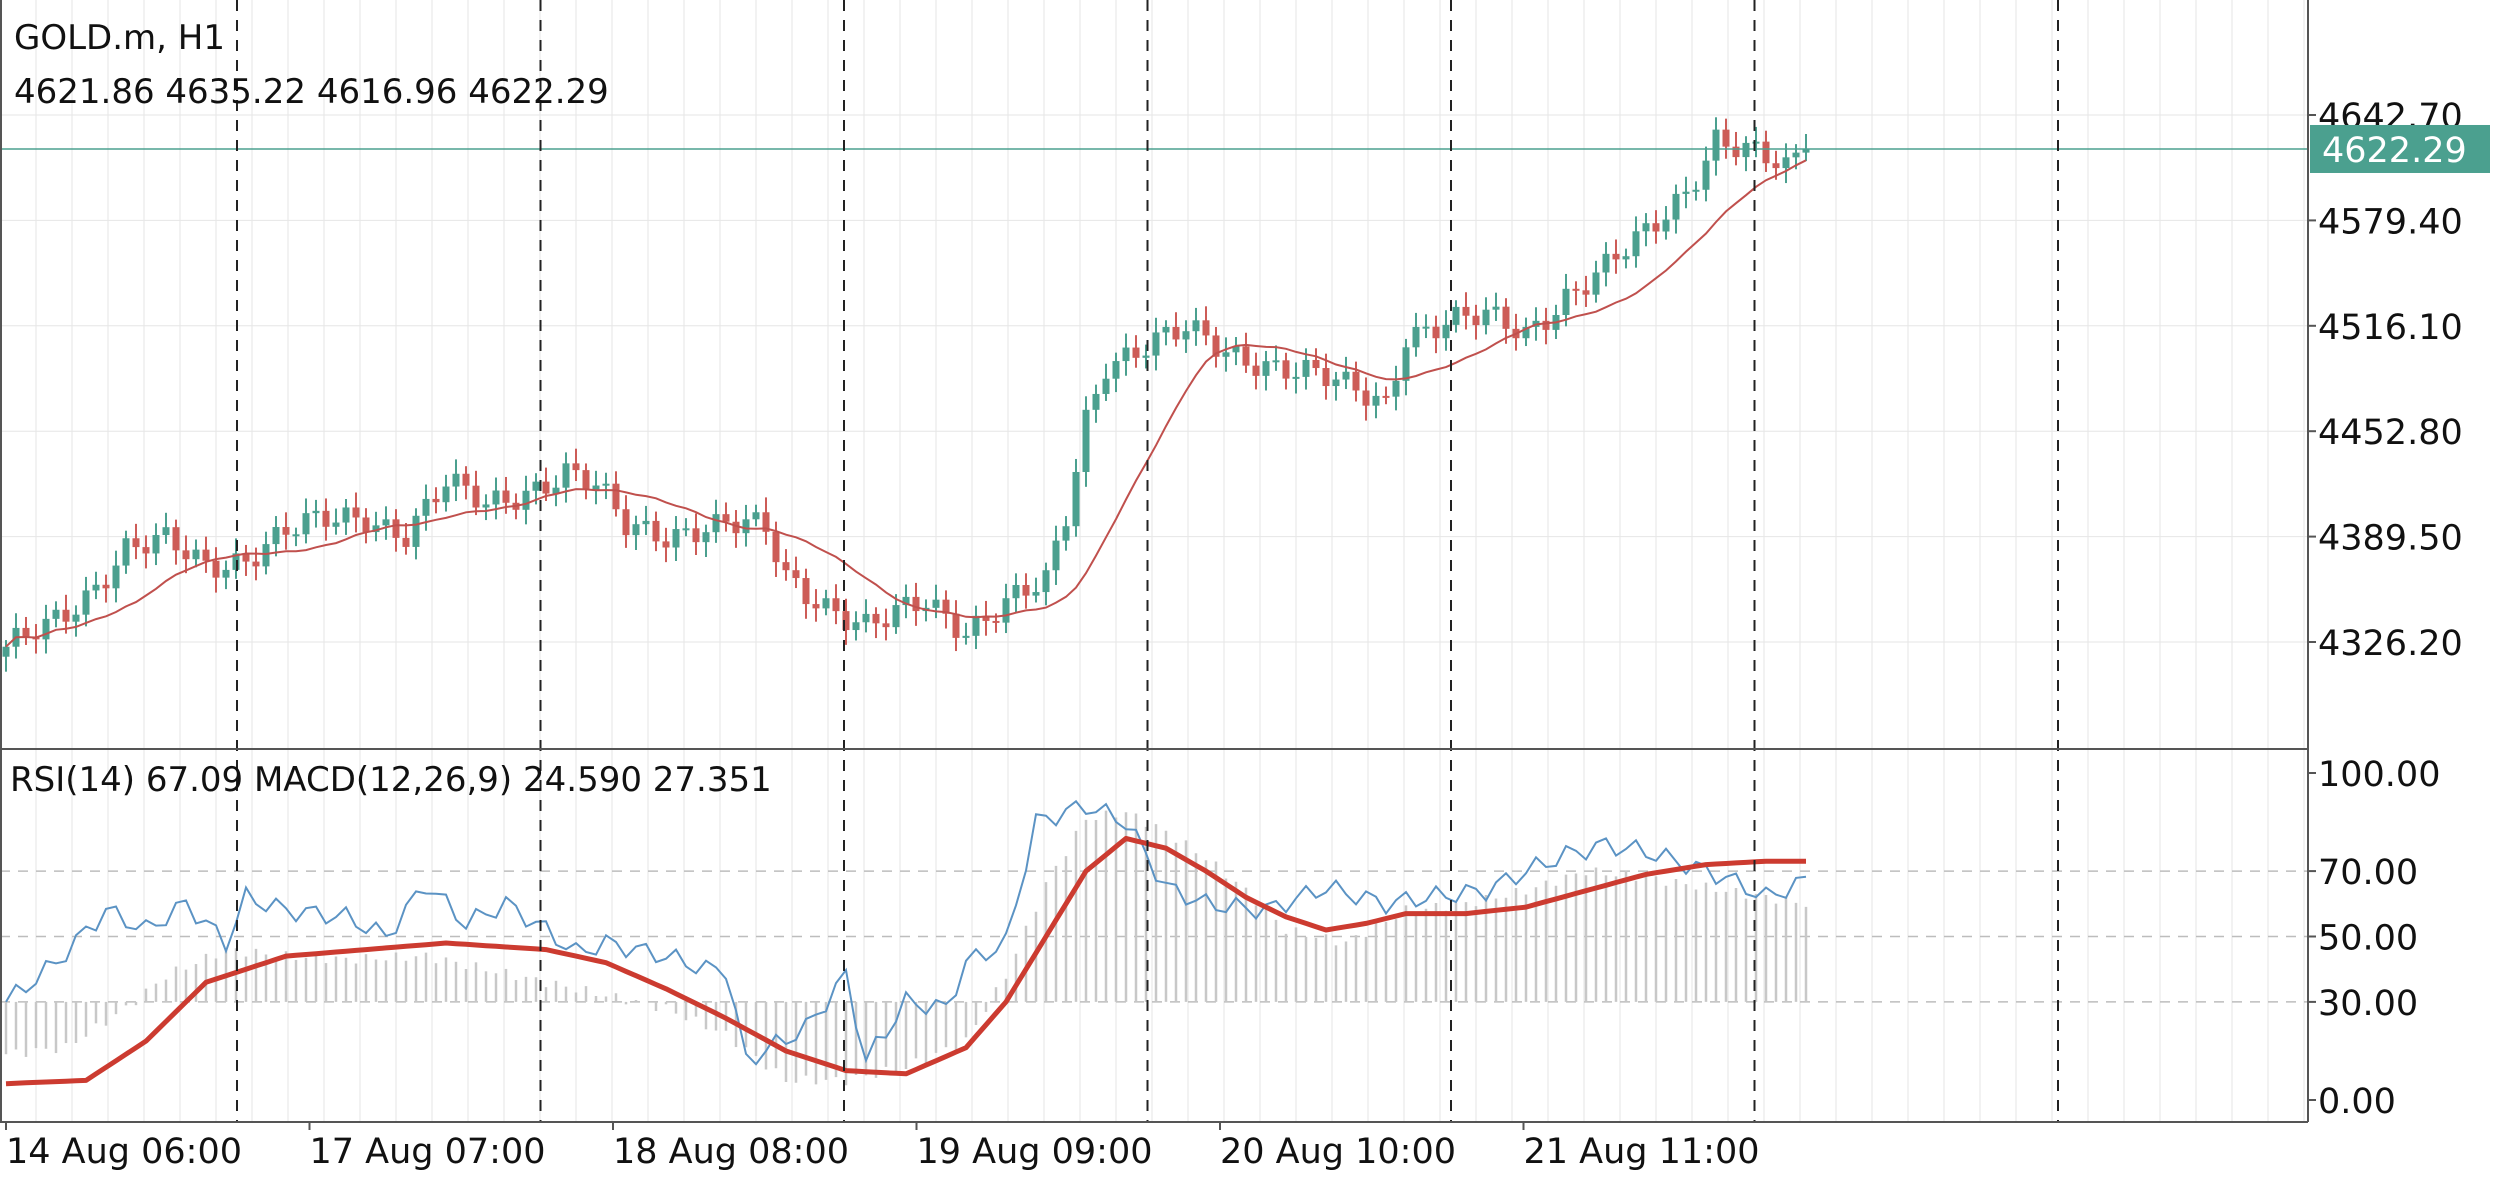 This screenshot has width=2500, height=1182. I want to click on y-tick-label: 4389.50, so click(2390, 539).